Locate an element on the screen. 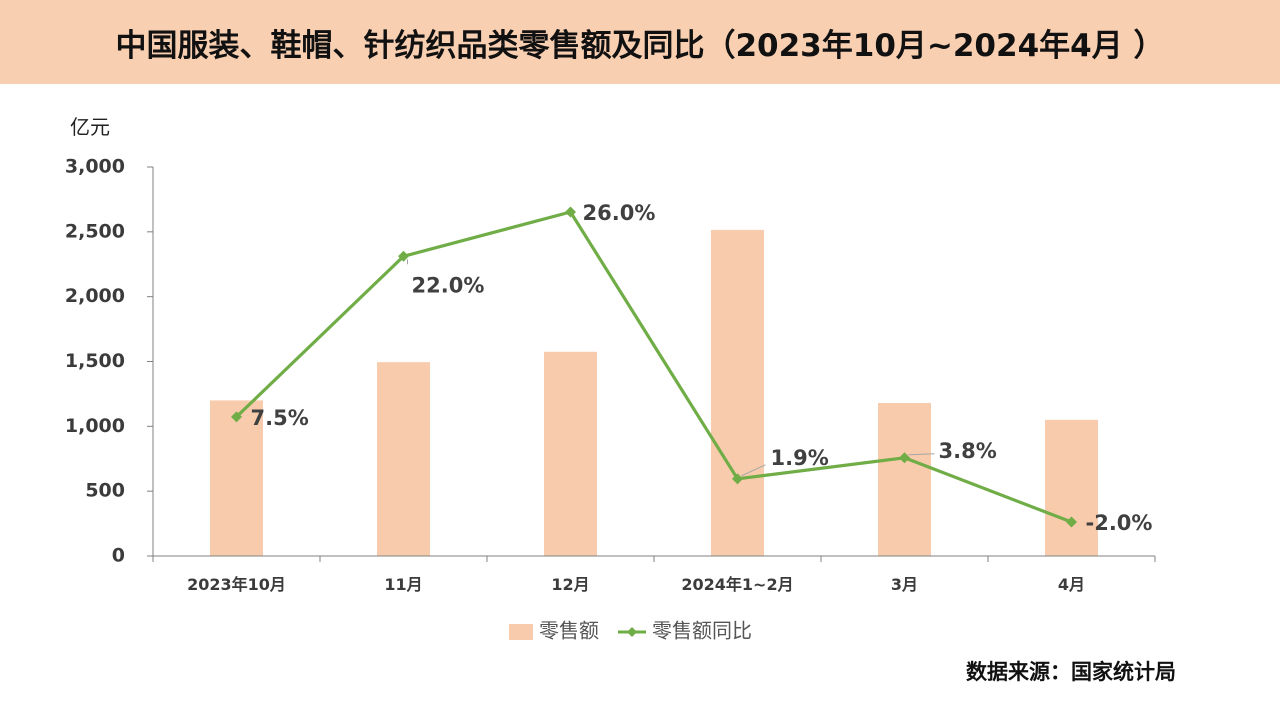 Image resolution: width=1280 pixels, height=720 pixels. data-label: 3.8% is located at coordinates (968, 451).